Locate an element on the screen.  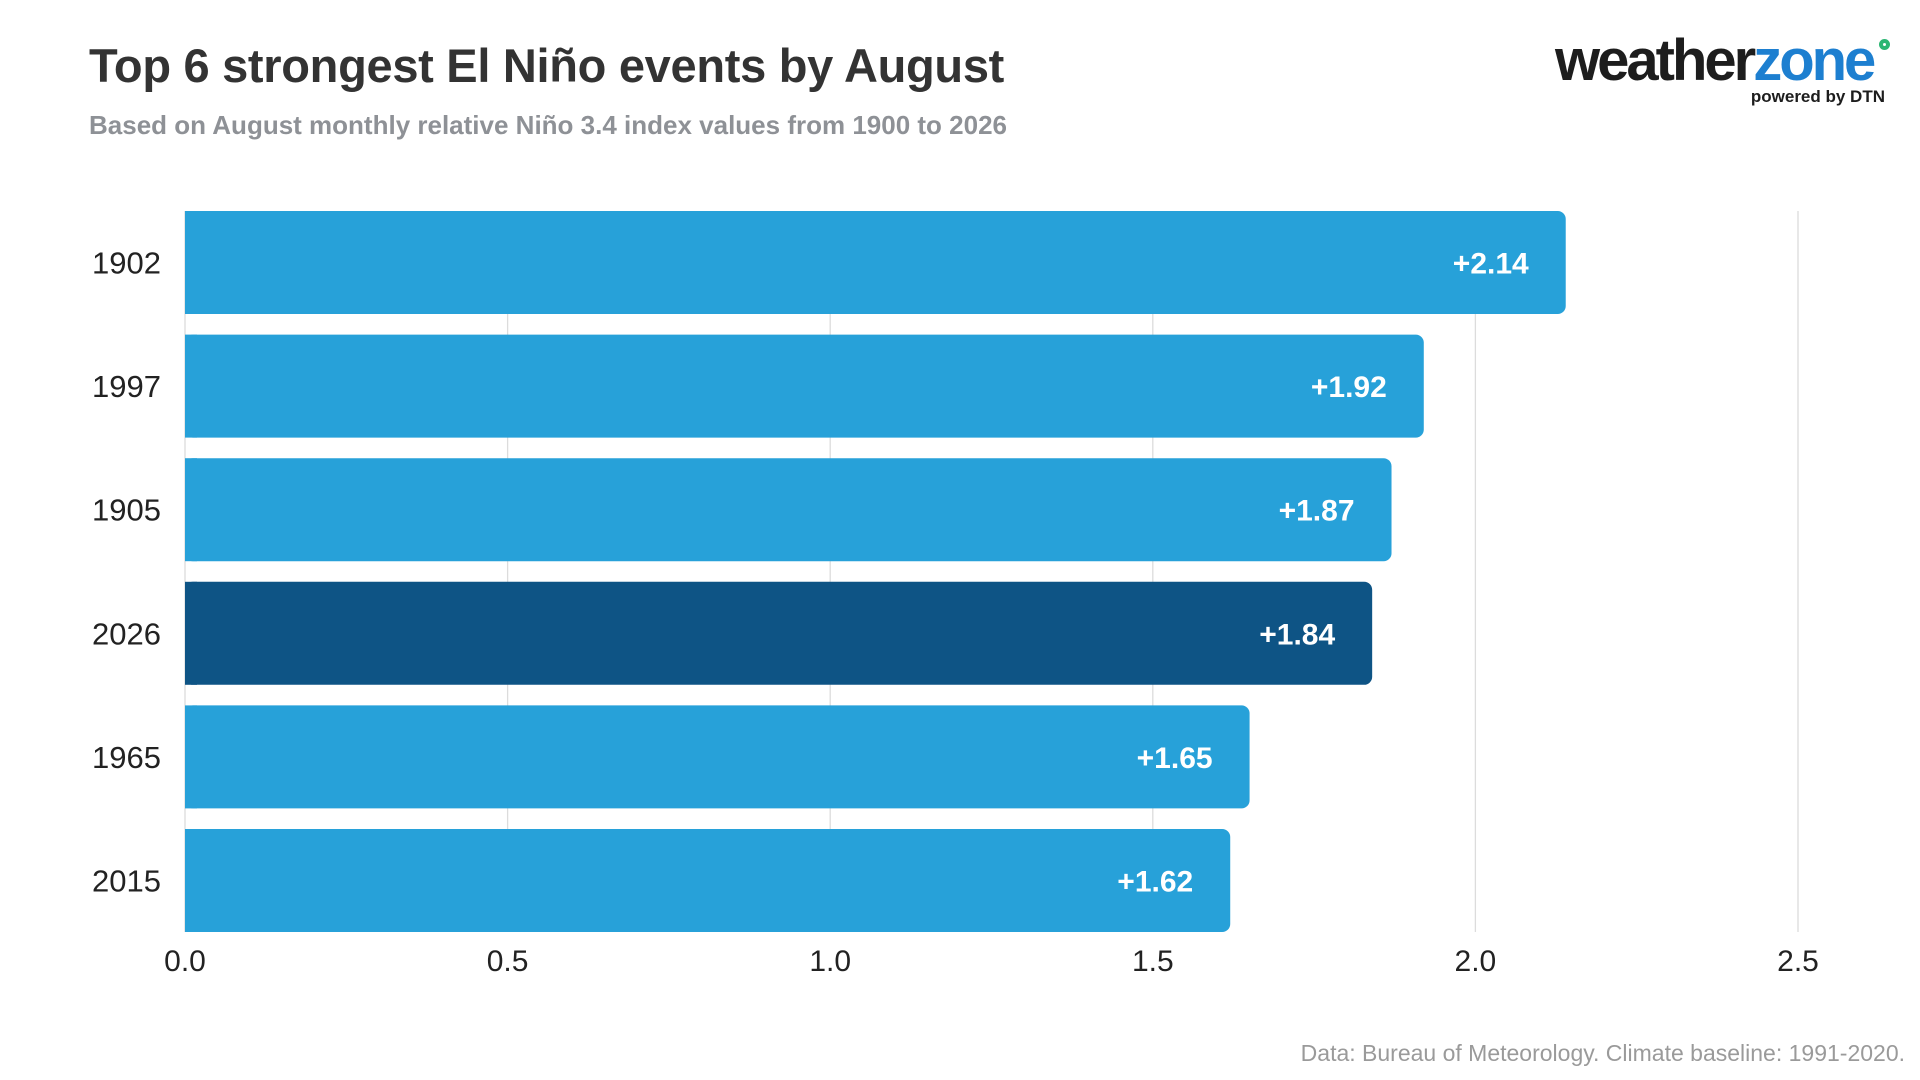
x-tick-label: 2.5 is located at coordinates (1798, 961).